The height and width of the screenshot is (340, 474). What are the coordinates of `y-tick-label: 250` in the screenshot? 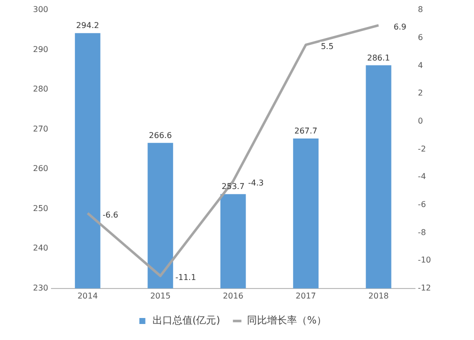 It's located at (40, 208).